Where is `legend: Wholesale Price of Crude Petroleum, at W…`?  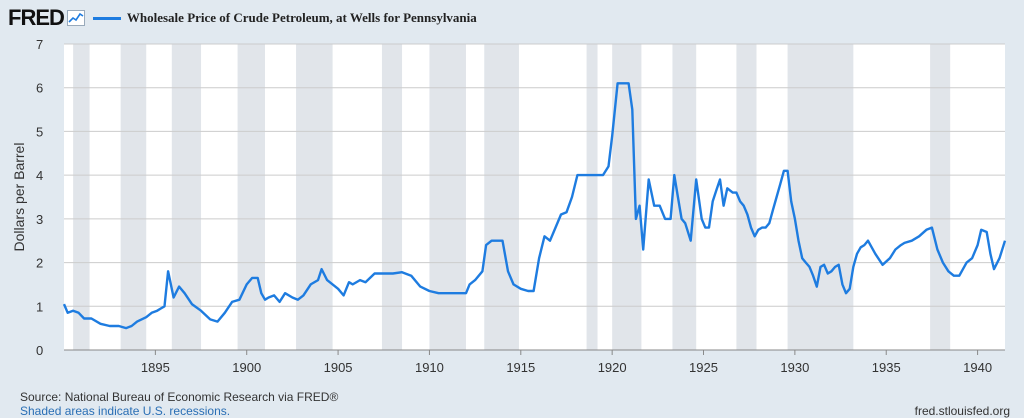 legend: Wholesale Price of Crude Petroleum, at W… is located at coordinates (284, 18).